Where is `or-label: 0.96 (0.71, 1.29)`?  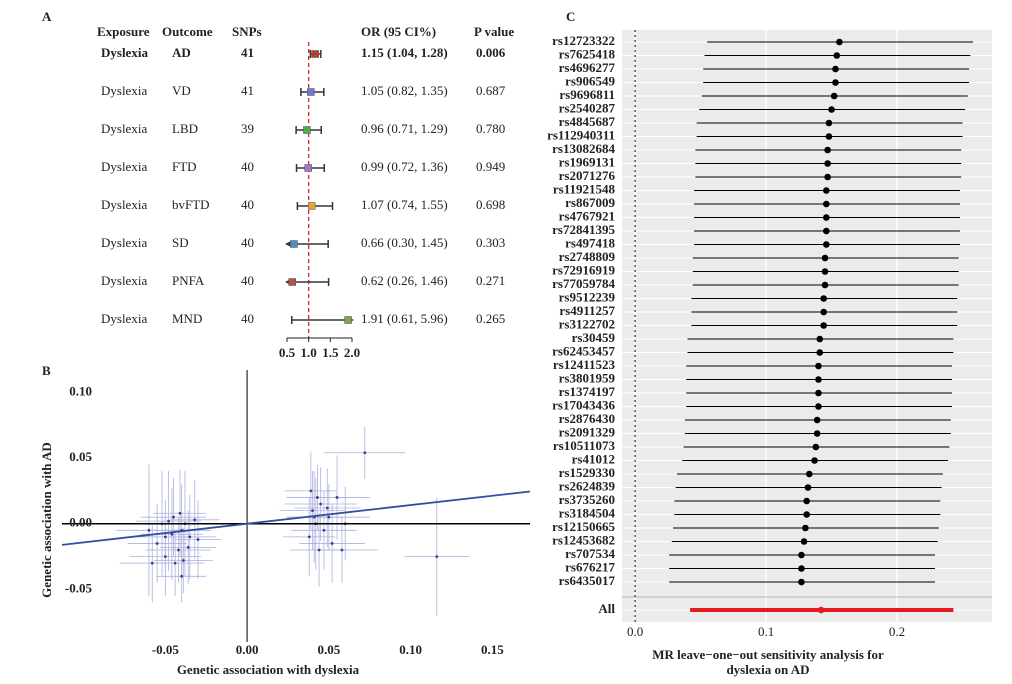
or-label: 0.96 (0.71, 1.29) is located at coordinates (404, 128).